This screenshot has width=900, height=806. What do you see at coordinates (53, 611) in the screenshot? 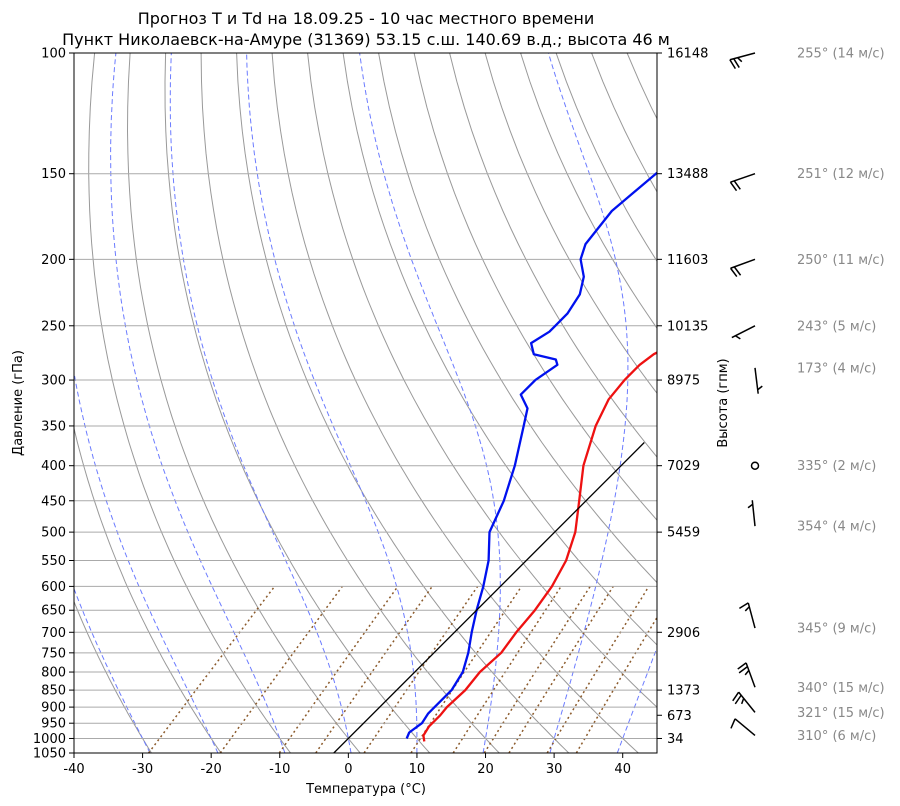
I see `y-tick-label: 650` at bounding box center [53, 611].